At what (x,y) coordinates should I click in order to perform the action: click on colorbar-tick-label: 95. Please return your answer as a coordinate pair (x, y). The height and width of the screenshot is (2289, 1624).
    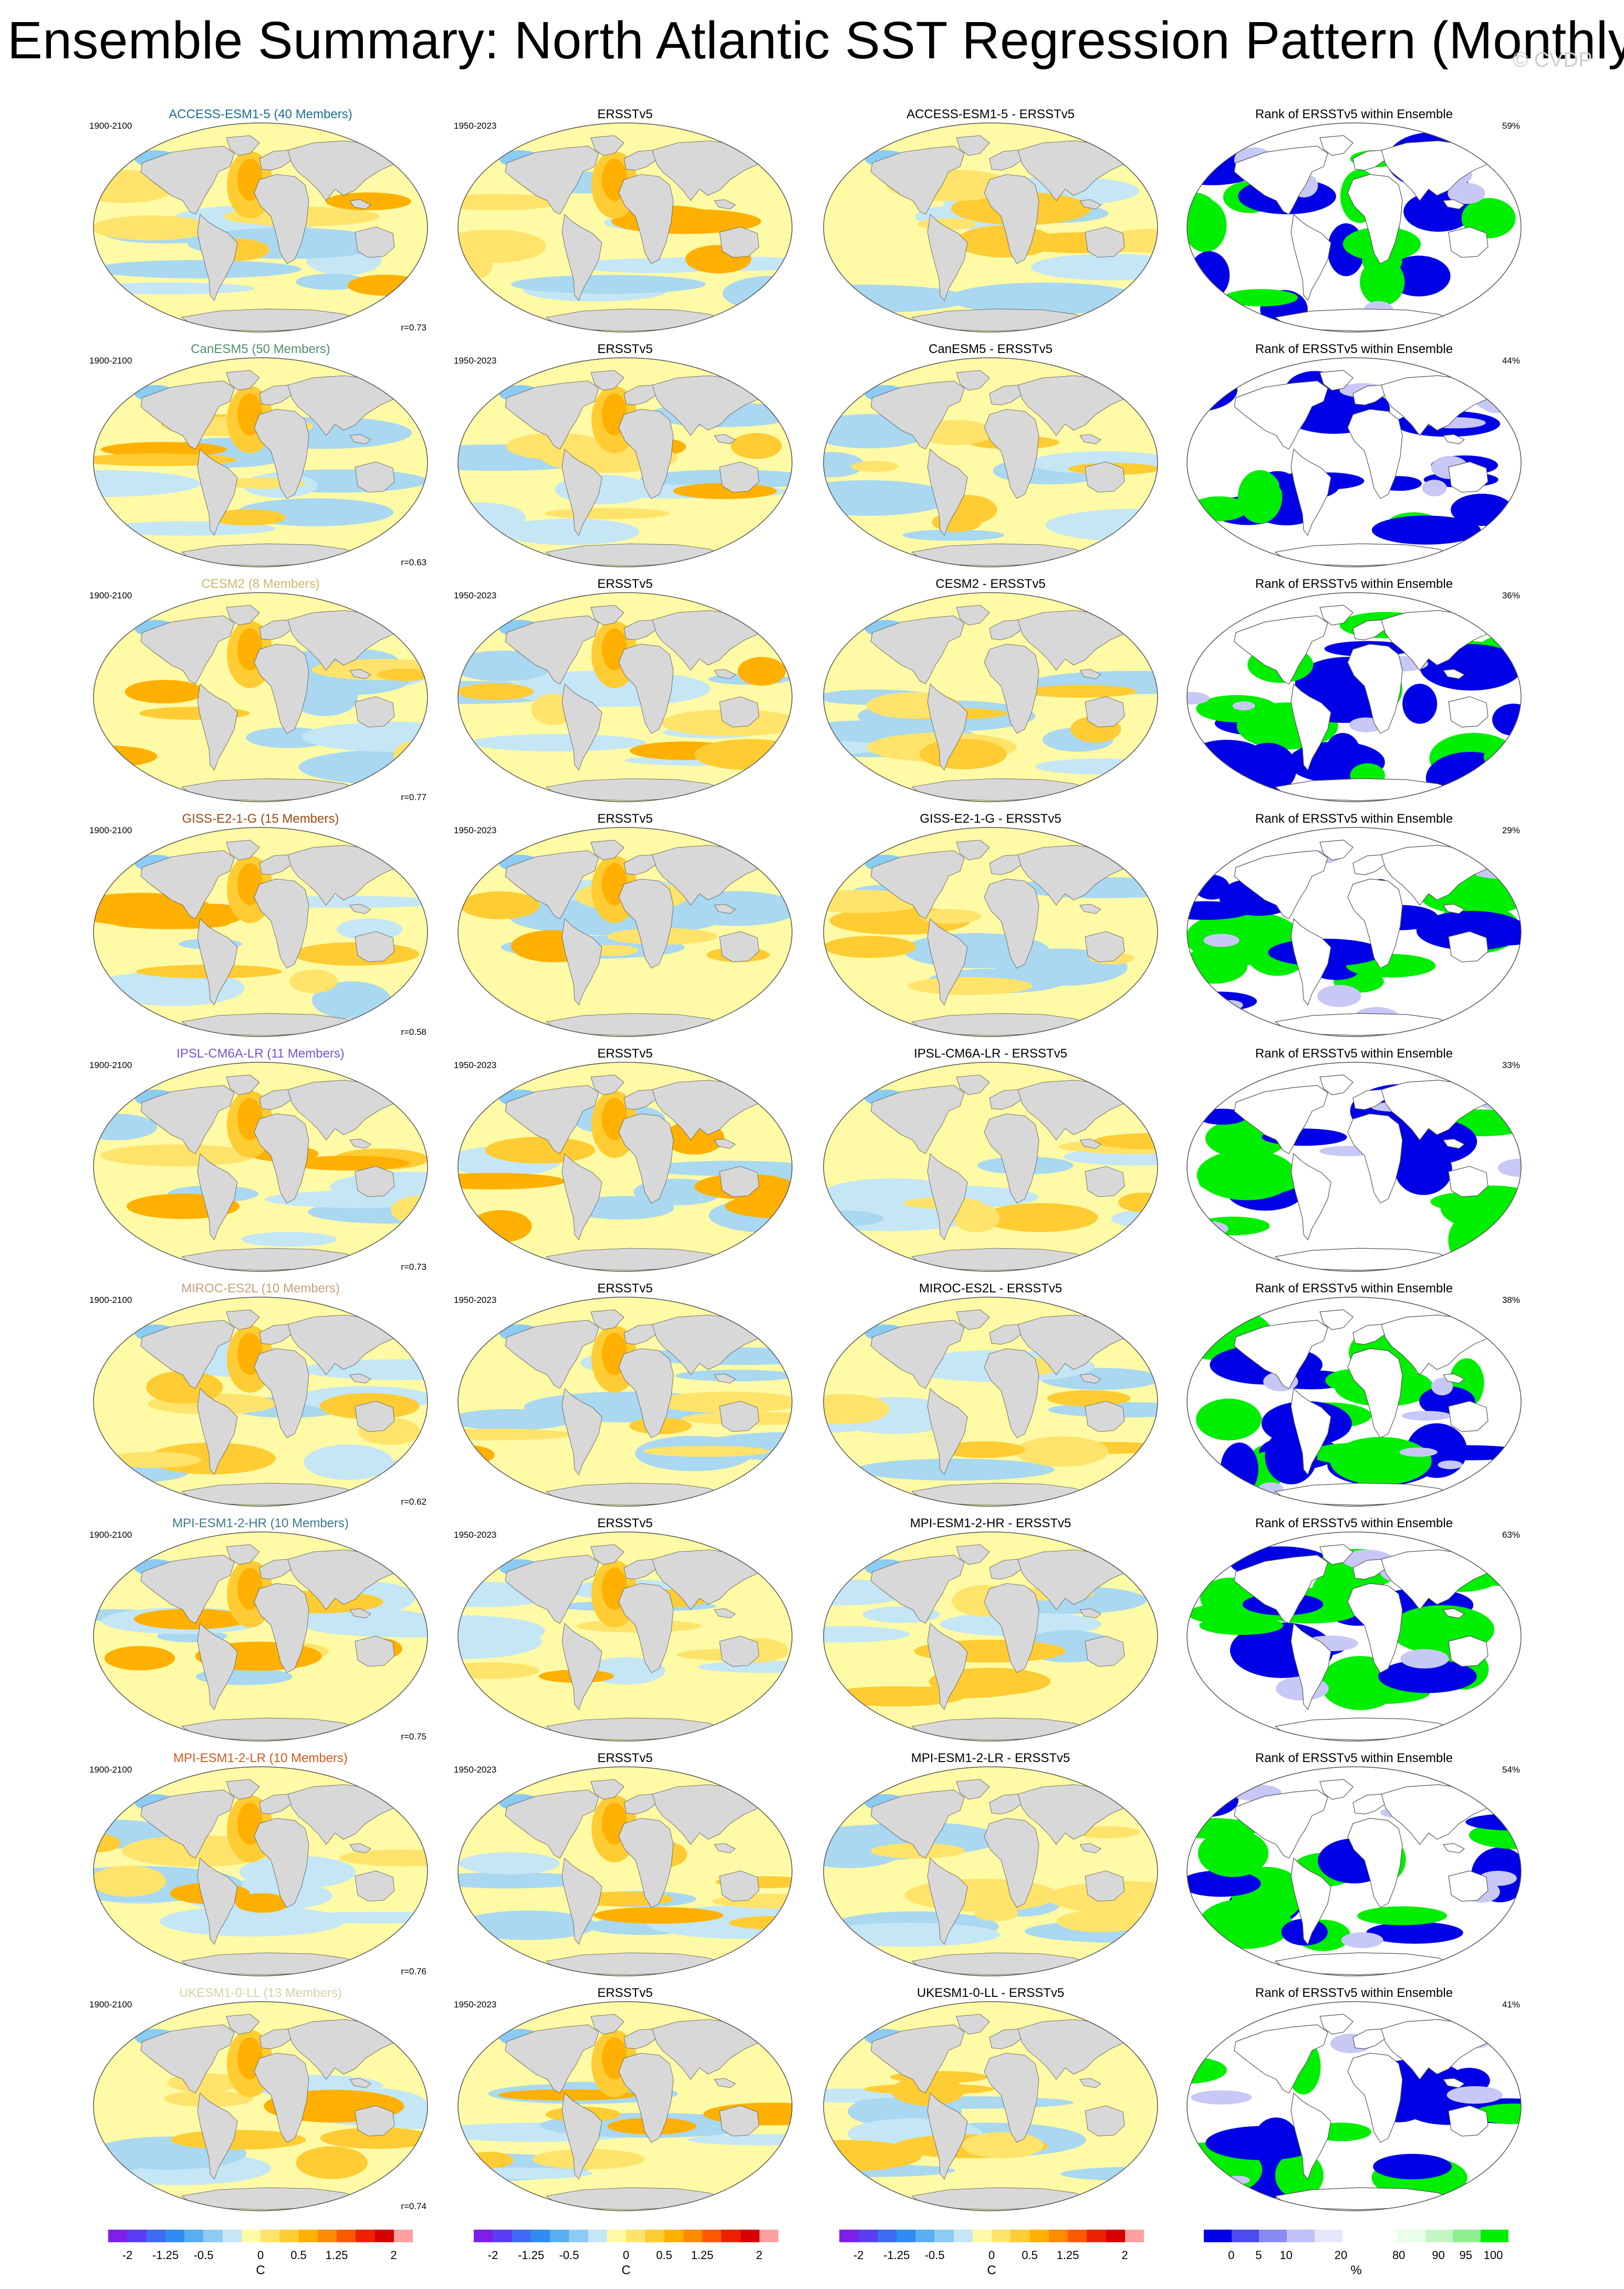
    Looking at the image, I should click on (1466, 2256).